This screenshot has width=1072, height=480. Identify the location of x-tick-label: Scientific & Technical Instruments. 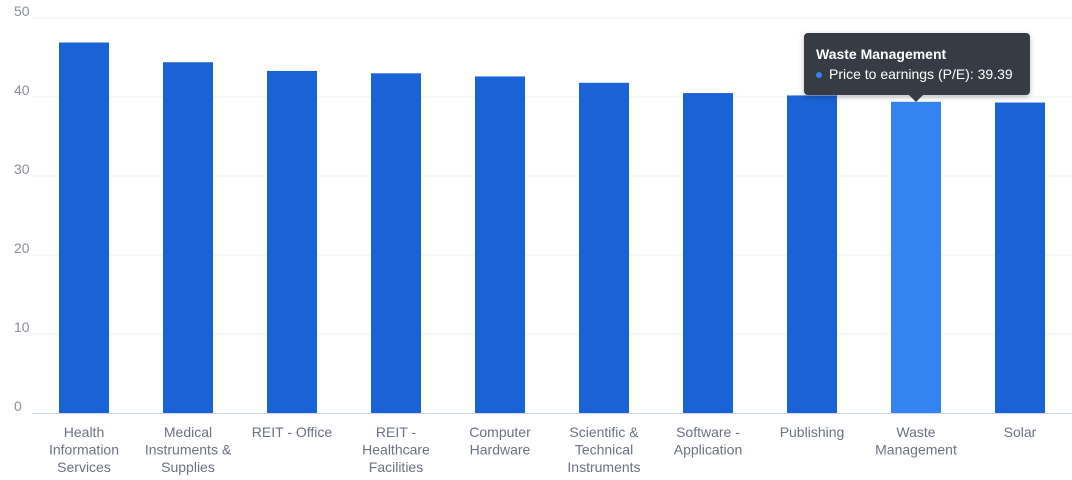
(603, 449).